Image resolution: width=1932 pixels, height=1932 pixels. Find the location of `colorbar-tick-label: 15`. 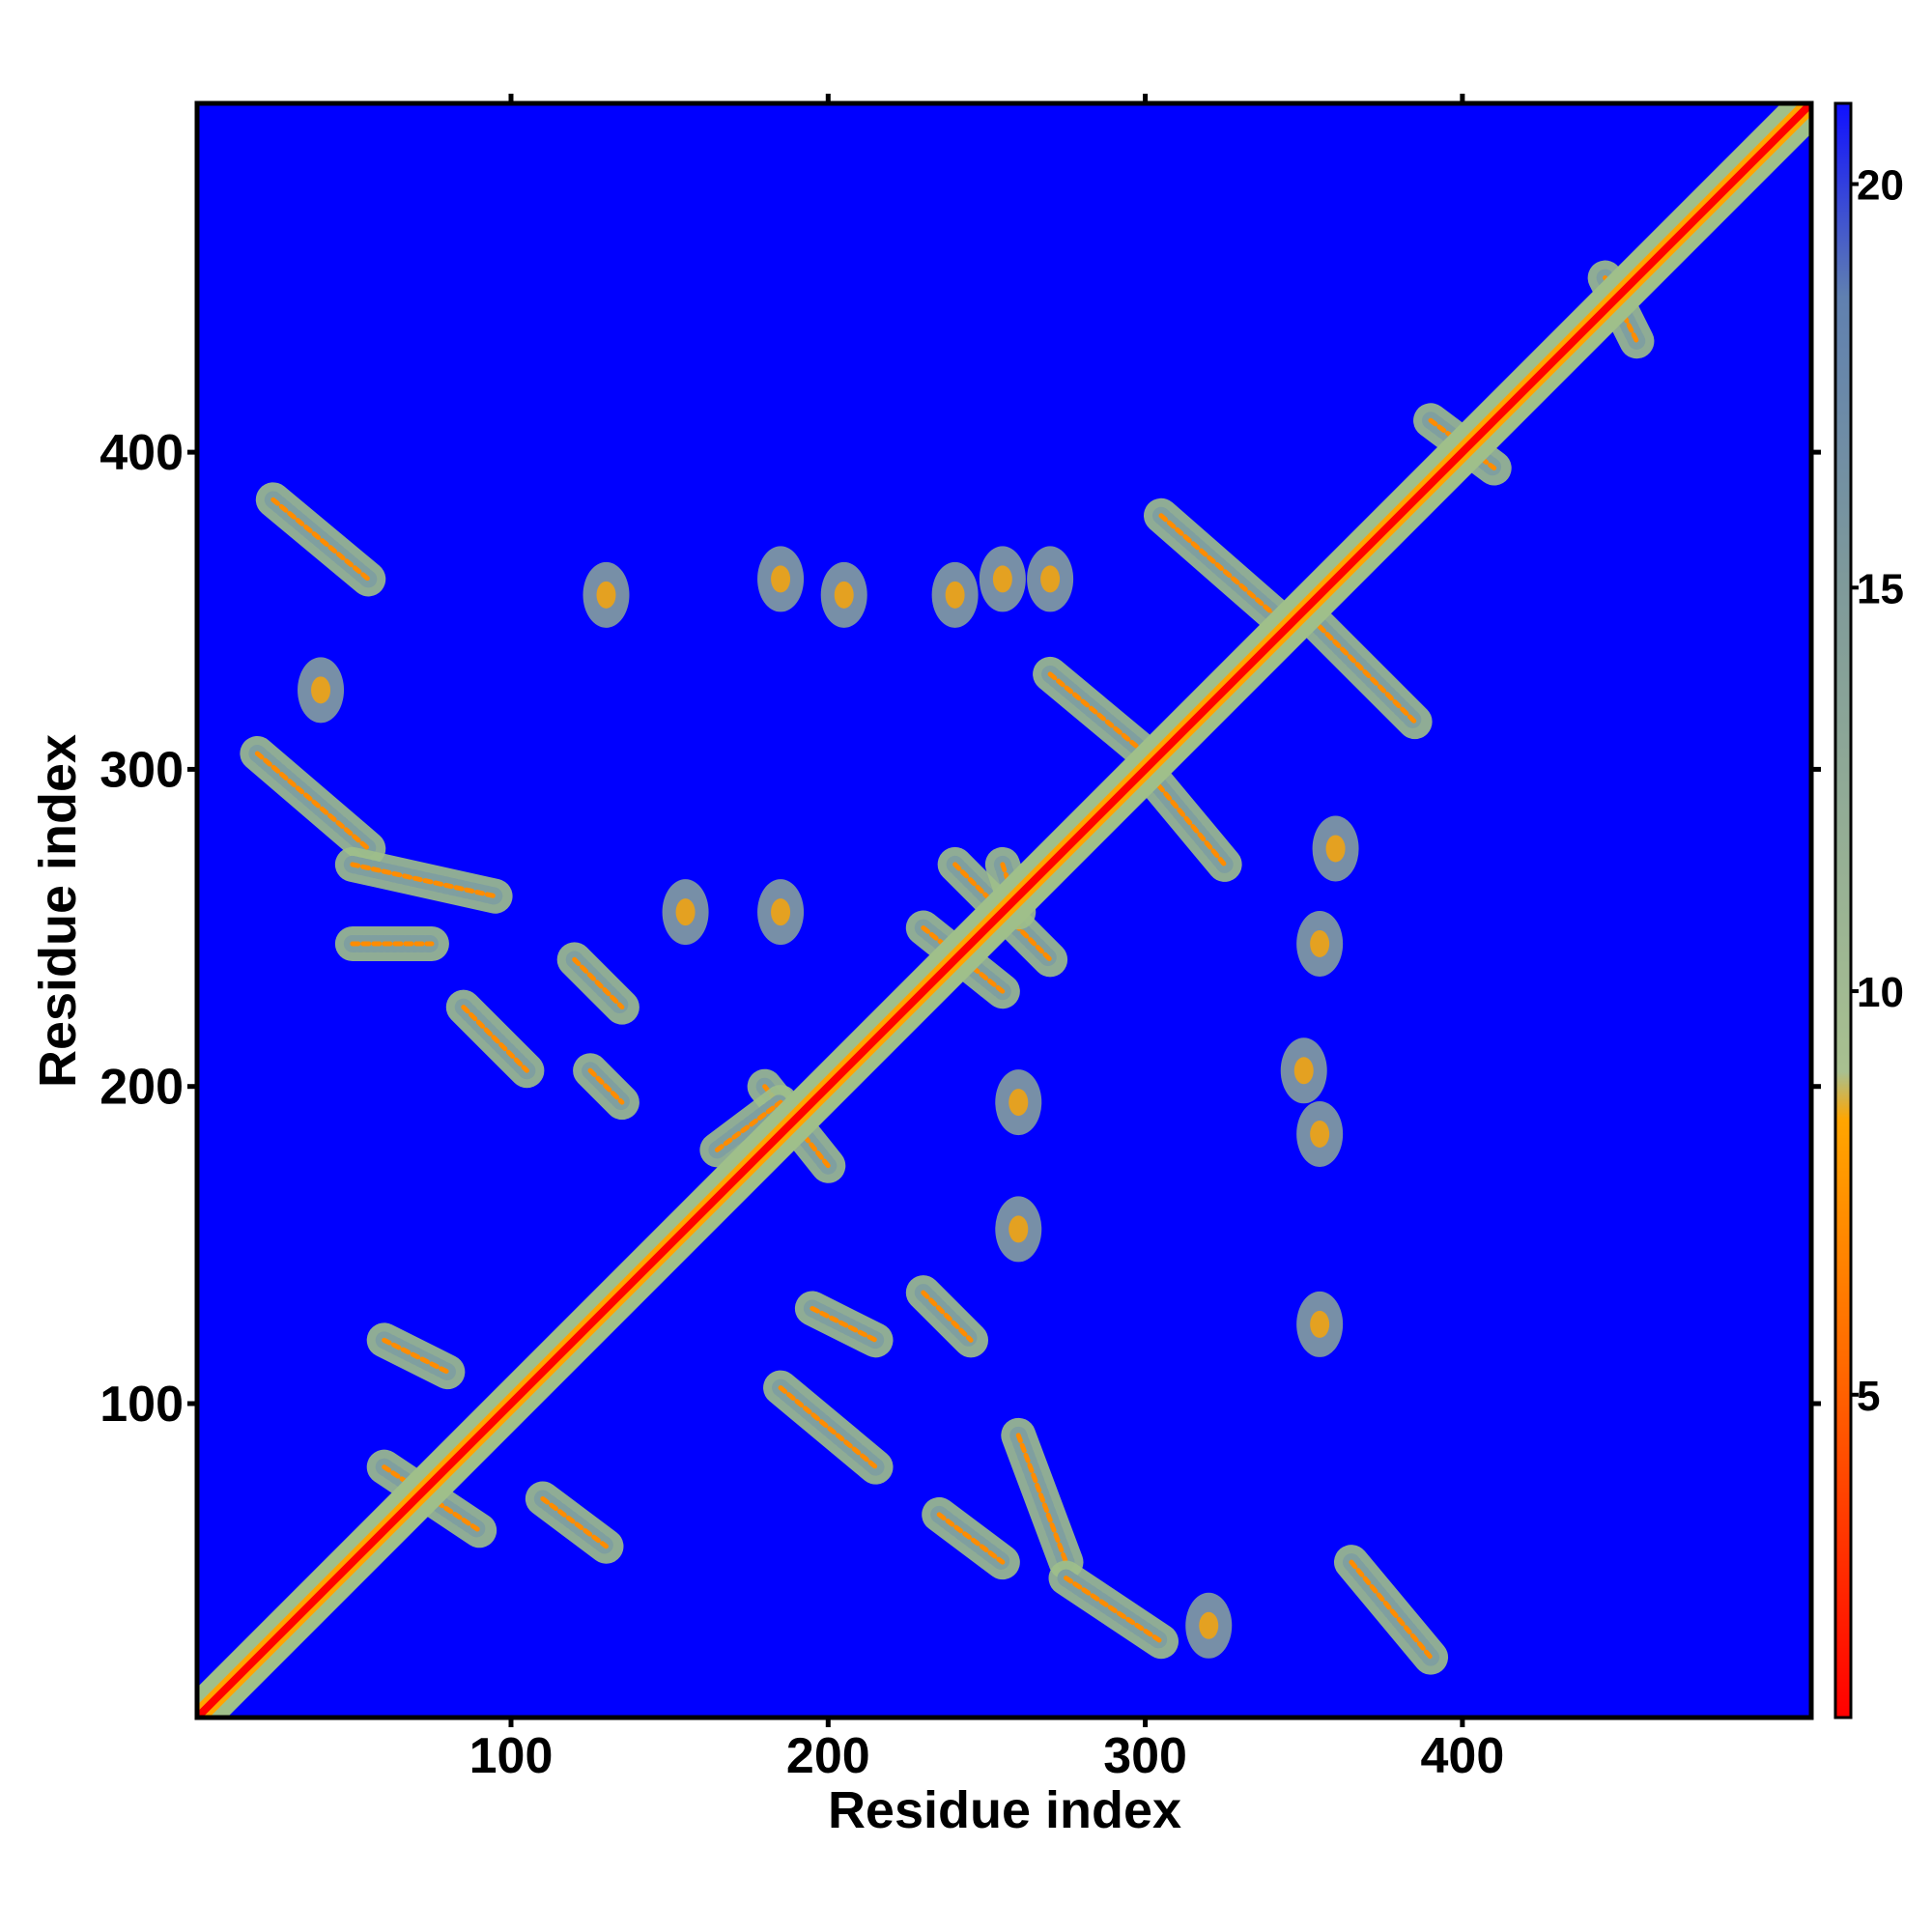

colorbar-tick-label: 15 is located at coordinates (1880, 588).